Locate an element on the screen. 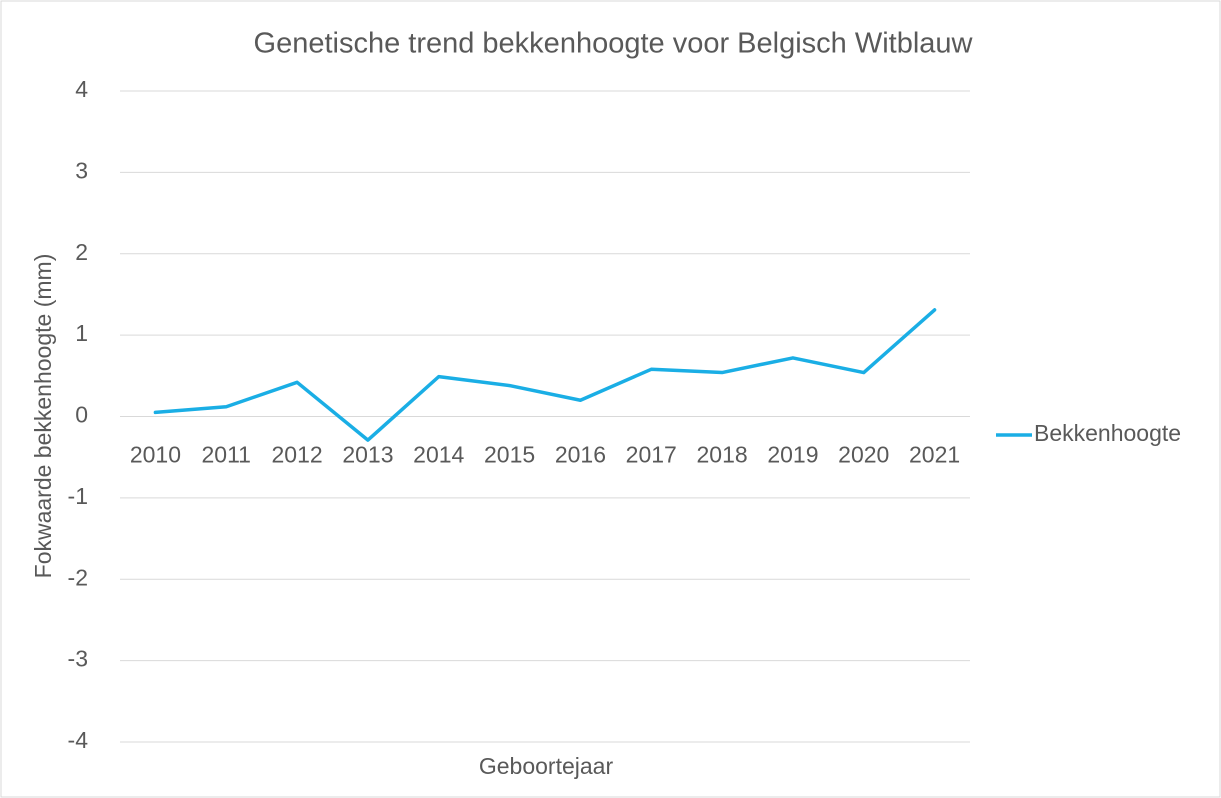  y-tick-label: 1 is located at coordinates (81, 333).